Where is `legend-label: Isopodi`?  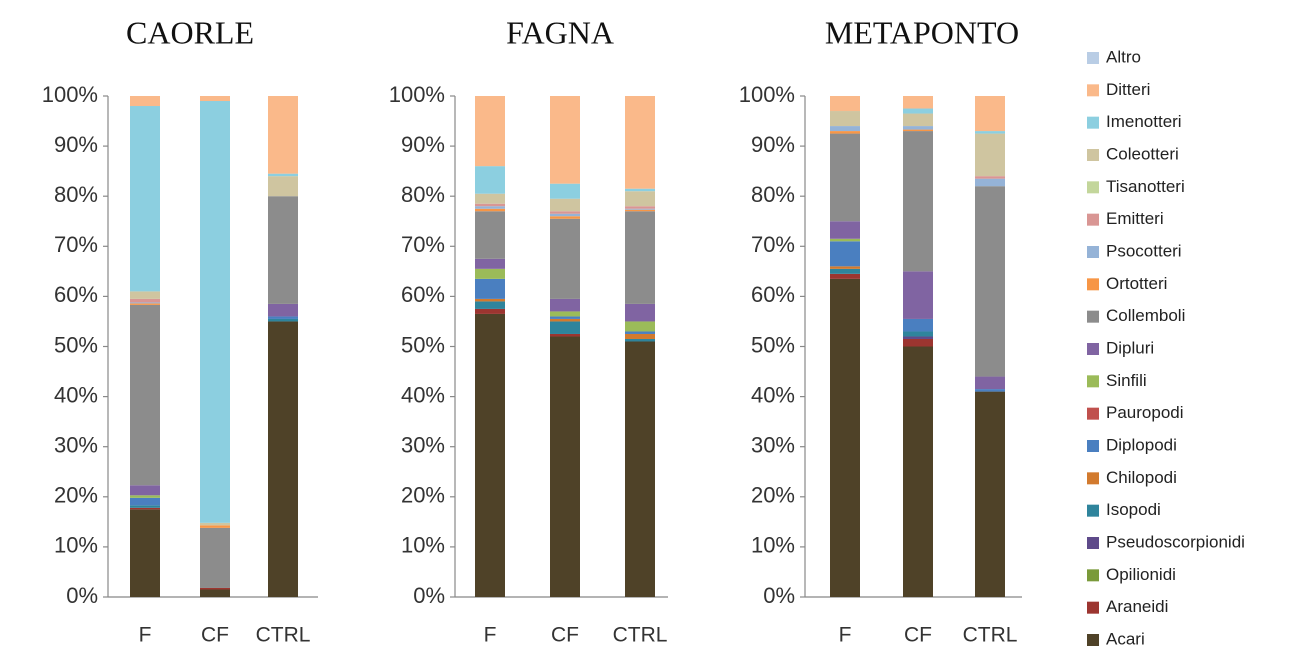 legend-label: Isopodi is located at coordinates (1133, 509).